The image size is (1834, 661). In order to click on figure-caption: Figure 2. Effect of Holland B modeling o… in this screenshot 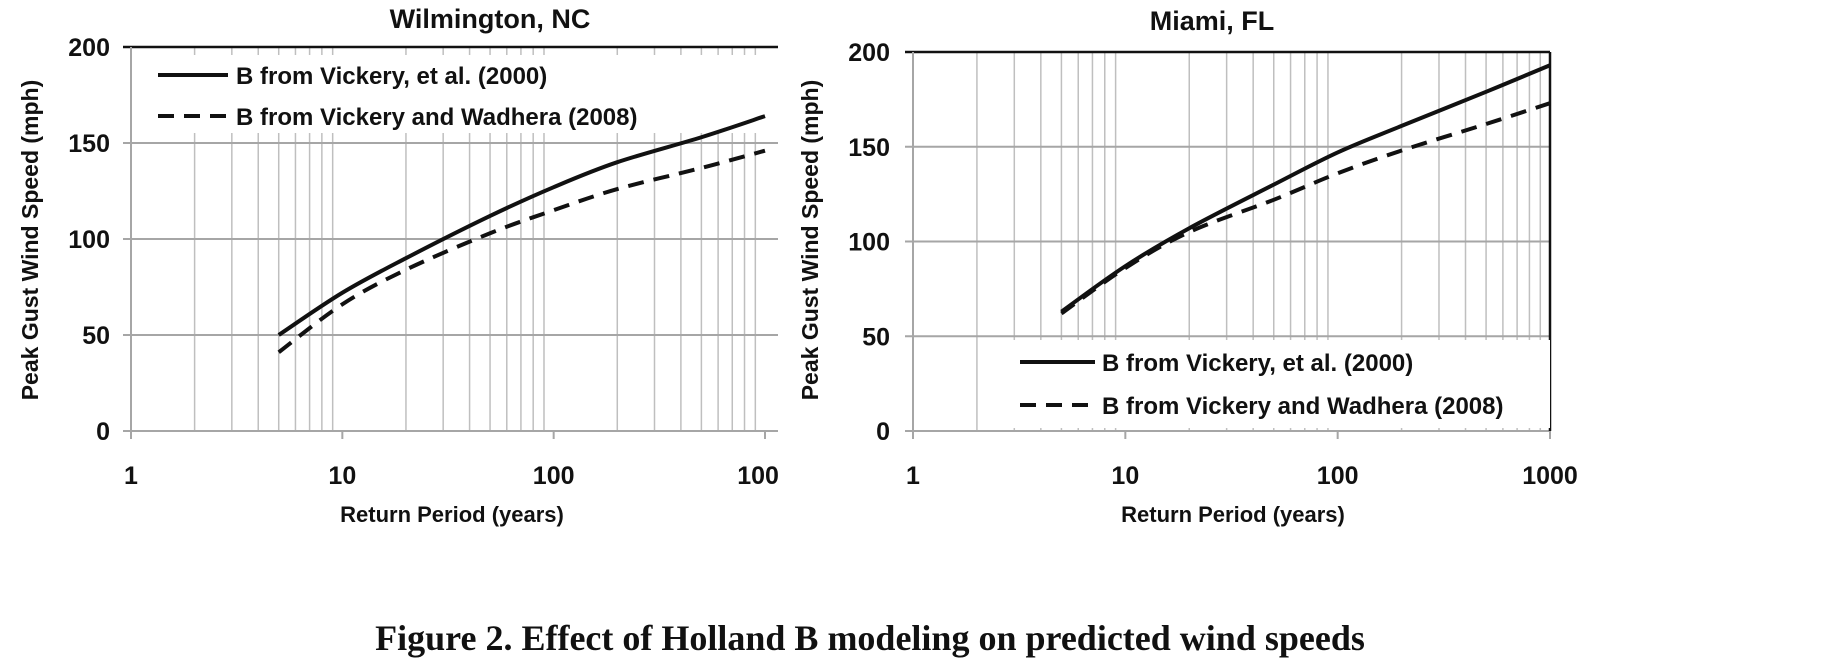, I will do `click(870, 638)`.